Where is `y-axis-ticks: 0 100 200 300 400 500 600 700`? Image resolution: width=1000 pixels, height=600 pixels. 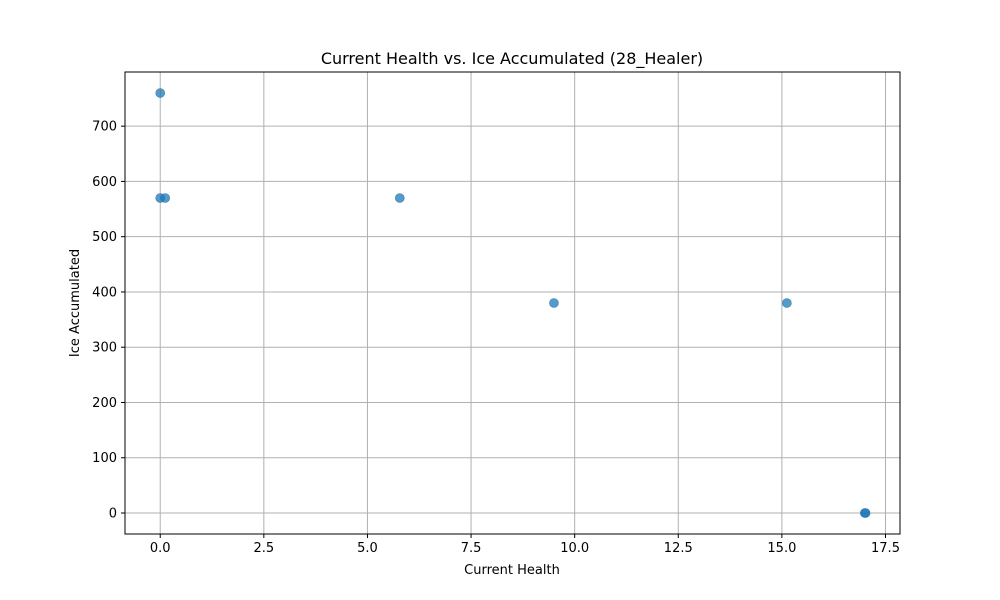 y-axis-ticks: 0 100 200 300 400 500 600 700 is located at coordinates (108, 321).